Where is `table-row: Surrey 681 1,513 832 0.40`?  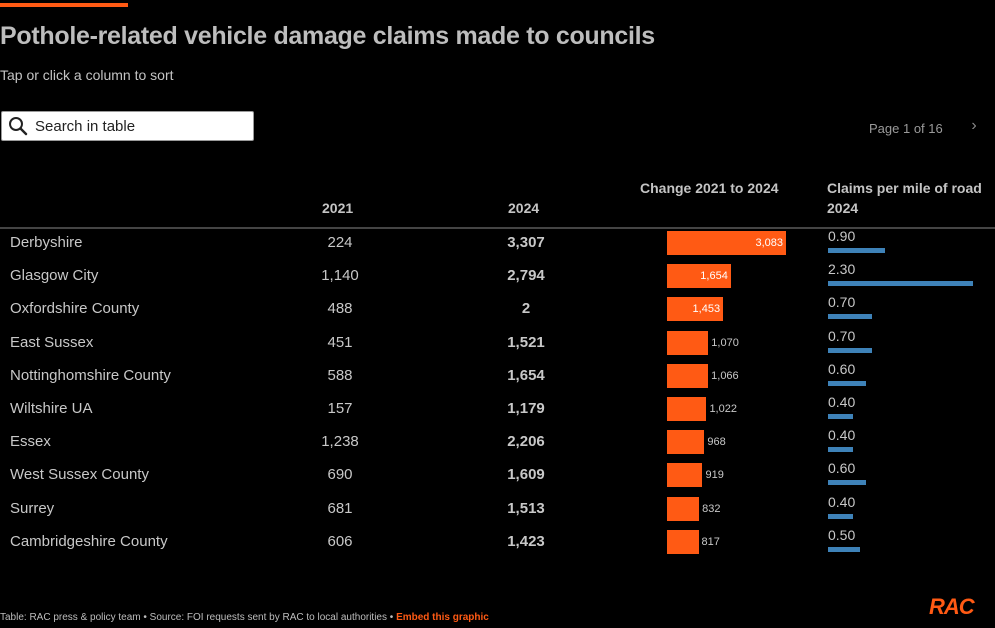
table-row: Surrey 681 1,513 832 0.40 is located at coordinates (497, 510).